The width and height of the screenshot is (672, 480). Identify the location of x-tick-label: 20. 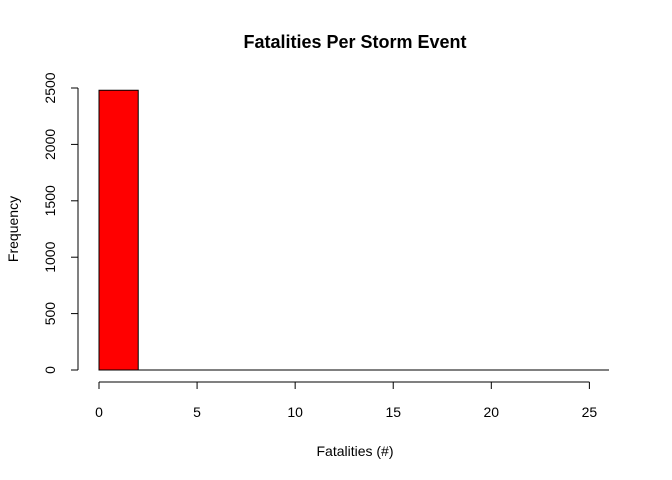
(492, 412).